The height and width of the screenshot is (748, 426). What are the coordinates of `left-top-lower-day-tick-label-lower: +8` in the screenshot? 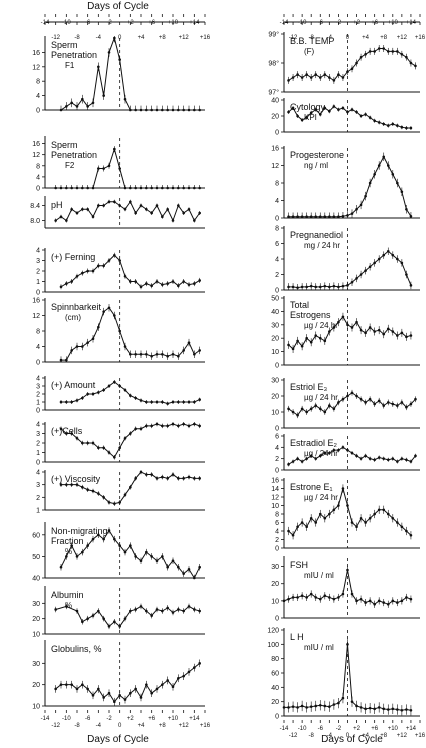 It's located at (163, 38).